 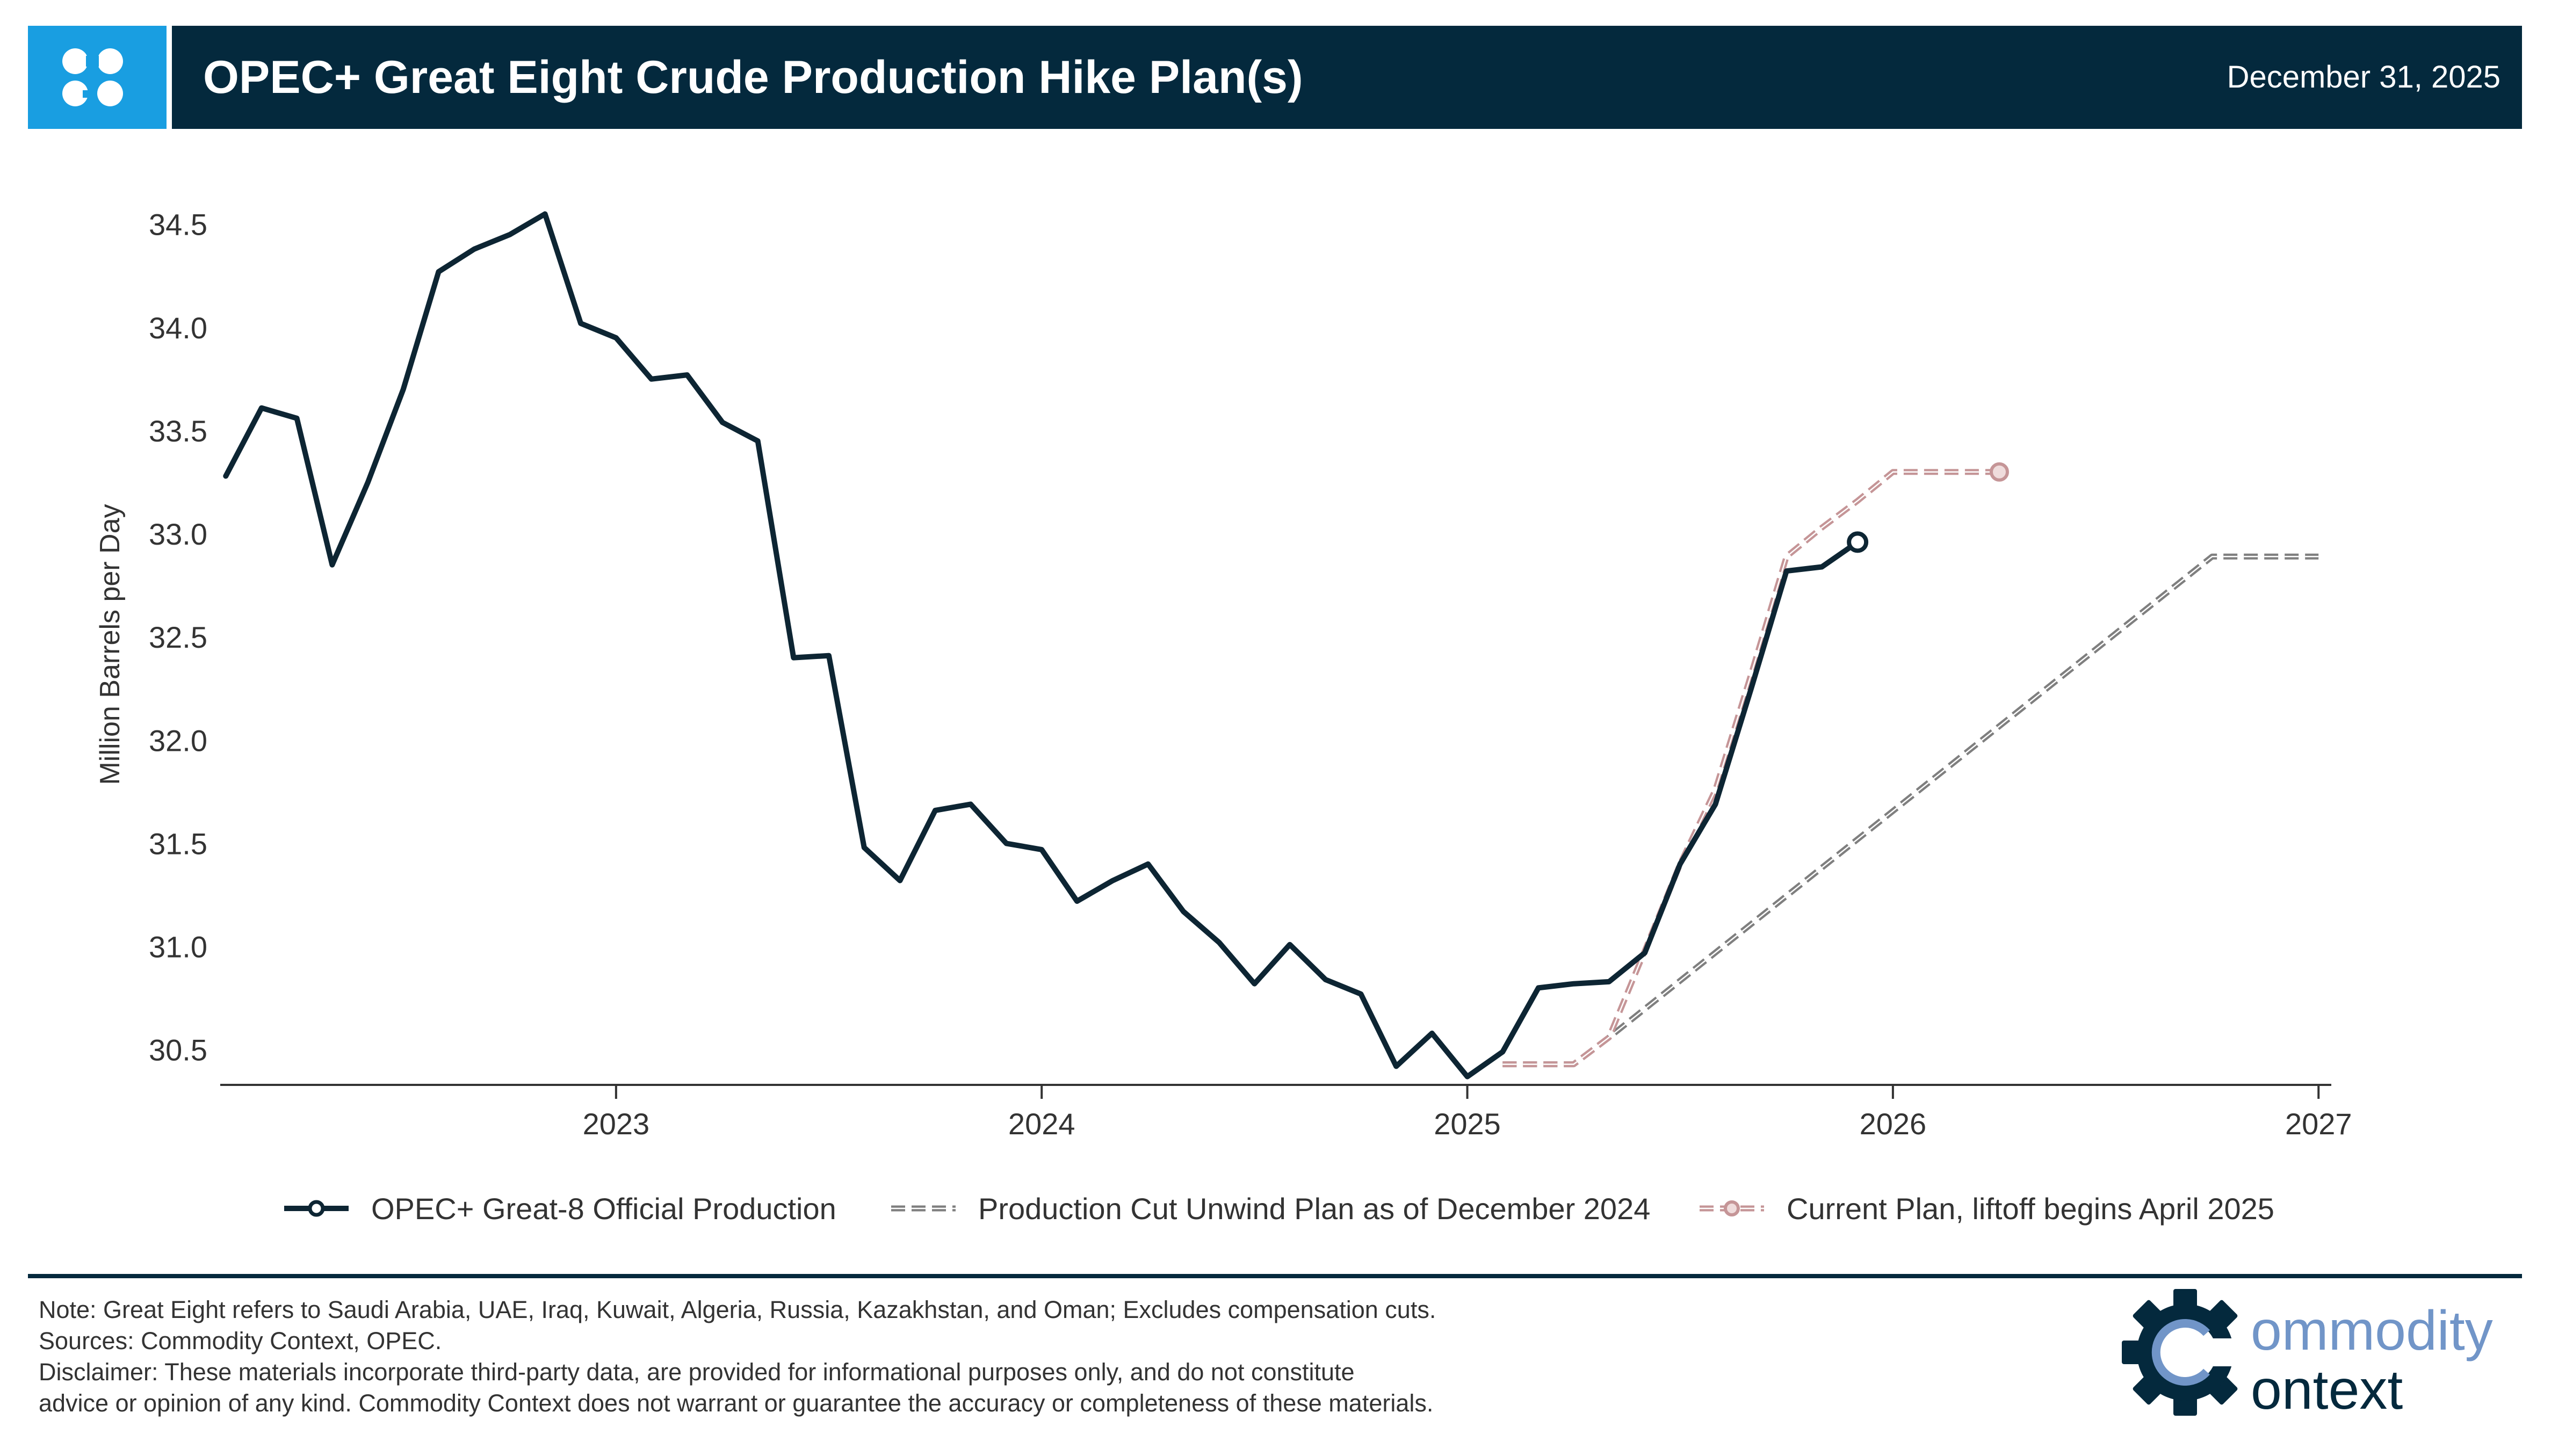 I want to click on opec-logo-icon, so click(x=97, y=77).